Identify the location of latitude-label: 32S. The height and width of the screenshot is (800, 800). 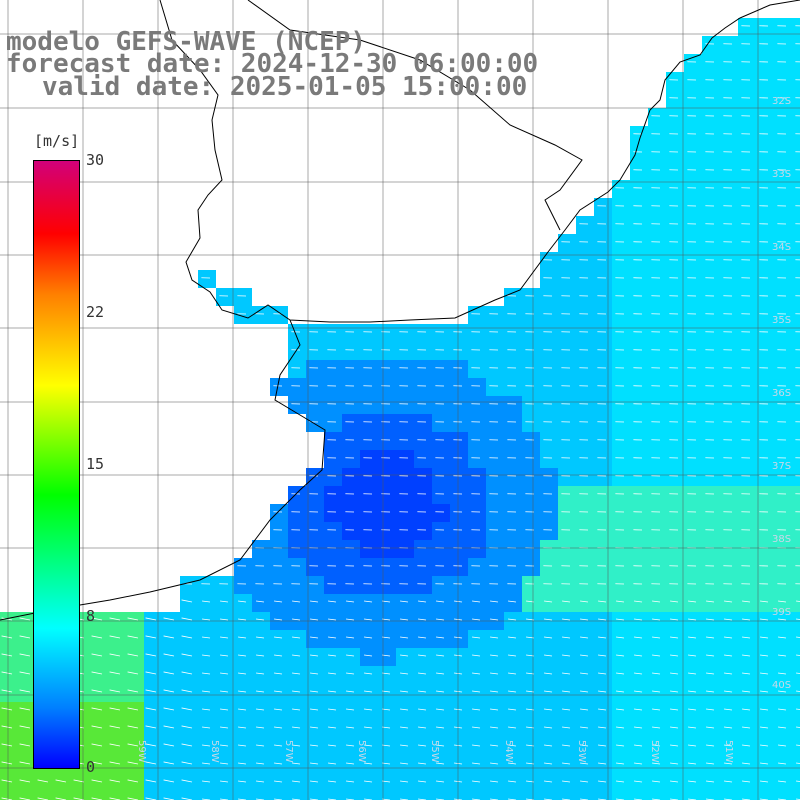
(781, 101).